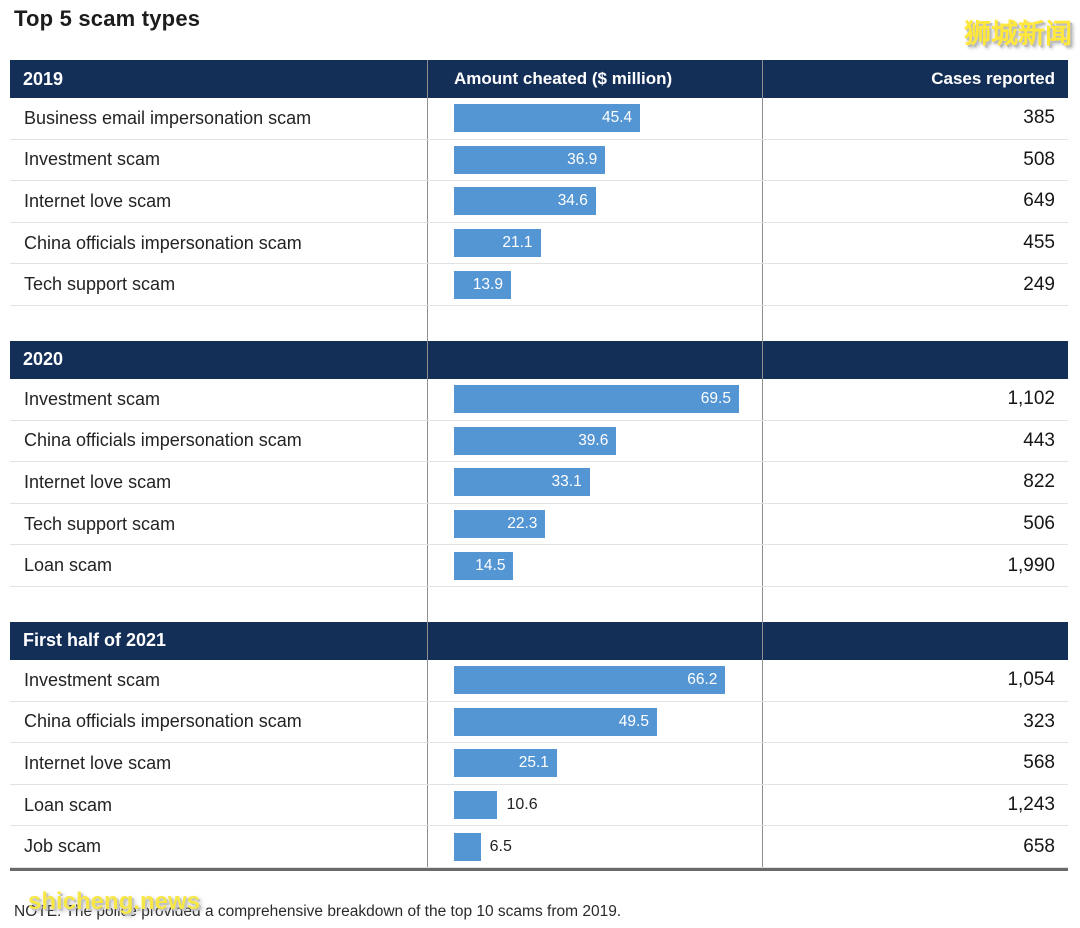  What do you see at coordinates (1039, 440) in the screenshot?
I see `cases-value: 443` at bounding box center [1039, 440].